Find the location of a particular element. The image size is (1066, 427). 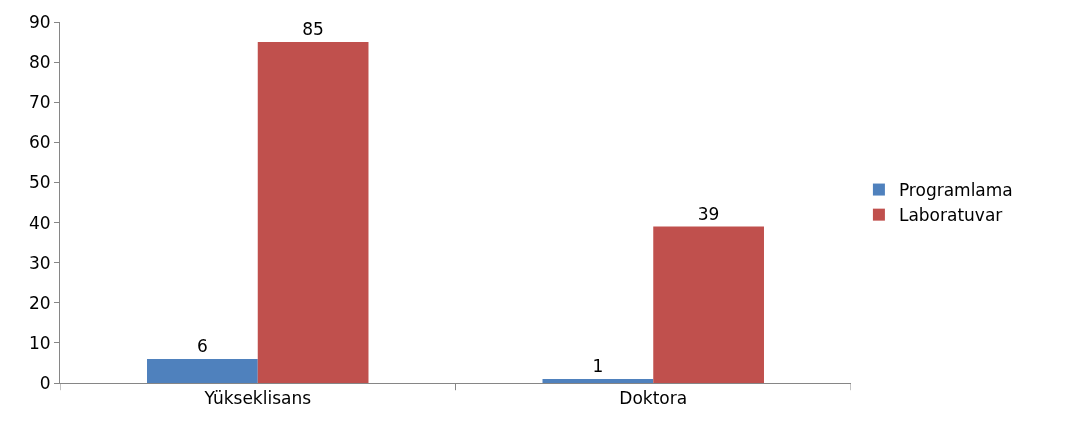

y-tick-label: 50 is located at coordinates (39, 182).